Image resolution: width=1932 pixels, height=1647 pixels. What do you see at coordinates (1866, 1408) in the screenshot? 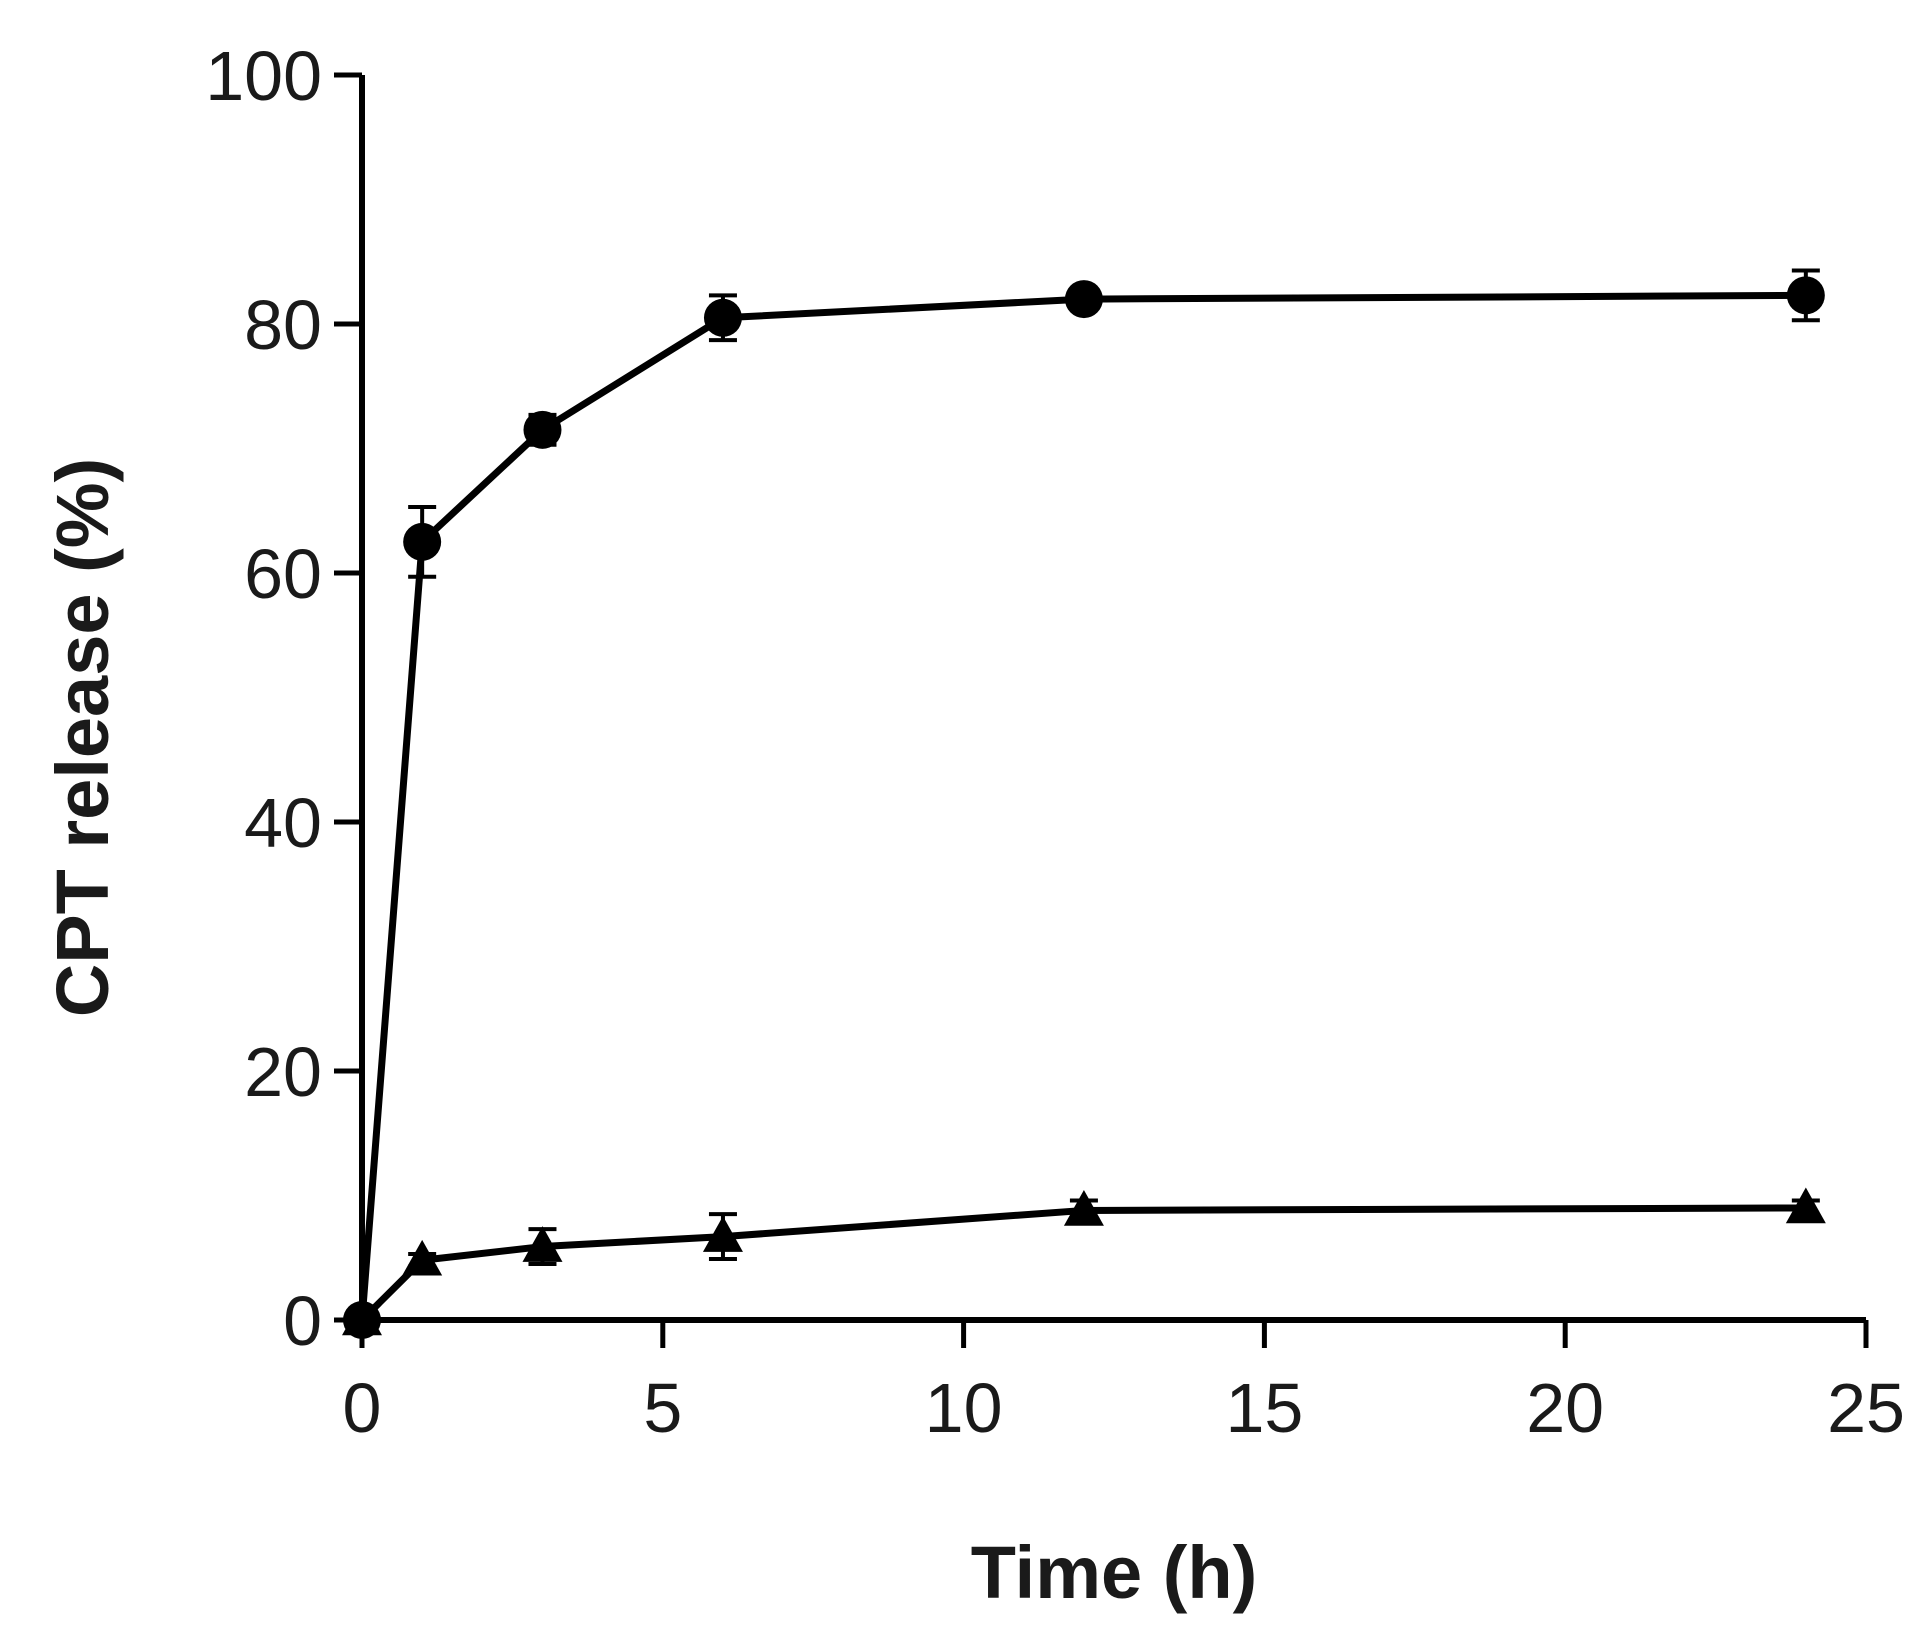
I see `x-tick-label: 25` at bounding box center [1866, 1408].